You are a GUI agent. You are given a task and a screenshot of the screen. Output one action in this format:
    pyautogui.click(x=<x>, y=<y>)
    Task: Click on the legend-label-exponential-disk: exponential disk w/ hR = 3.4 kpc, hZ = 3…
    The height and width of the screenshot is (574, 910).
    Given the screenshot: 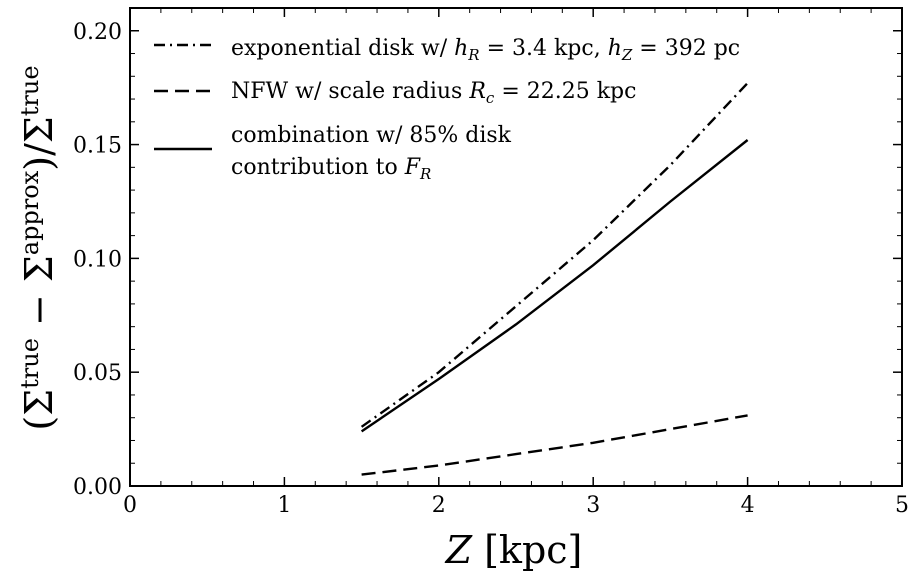 What is the action you would take?
    pyautogui.click(x=485, y=50)
    